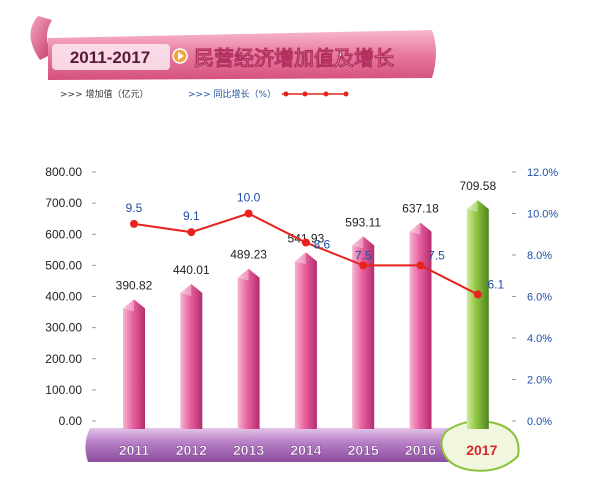 The image size is (600, 490). What do you see at coordinates (191, 216) in the screenshot?
I see `growth-value-label: 9.1` at bounding box center [191, 216].